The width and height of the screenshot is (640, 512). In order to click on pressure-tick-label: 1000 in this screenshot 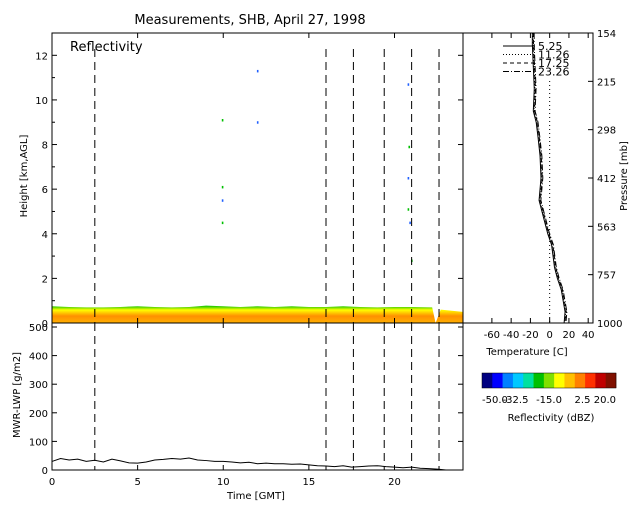, I will do `click(609, 324)`.